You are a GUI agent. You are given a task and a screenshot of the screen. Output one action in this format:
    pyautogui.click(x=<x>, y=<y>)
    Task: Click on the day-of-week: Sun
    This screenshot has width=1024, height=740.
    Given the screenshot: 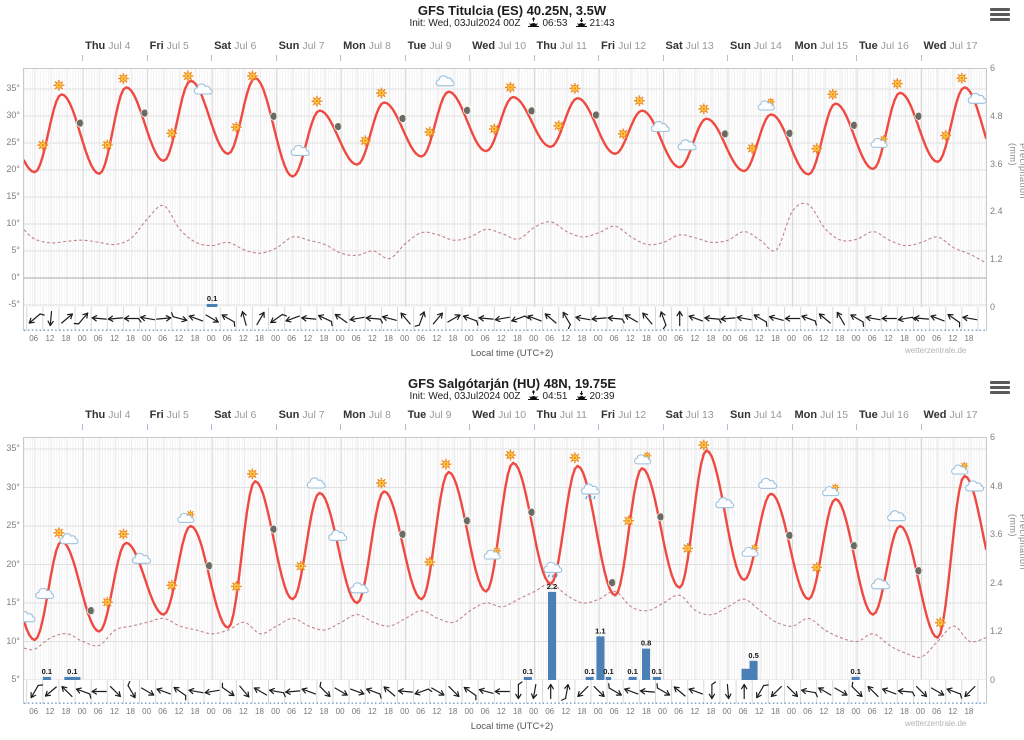 What is the action you would take?
    pyautogui.click(x=289, y=46)
    